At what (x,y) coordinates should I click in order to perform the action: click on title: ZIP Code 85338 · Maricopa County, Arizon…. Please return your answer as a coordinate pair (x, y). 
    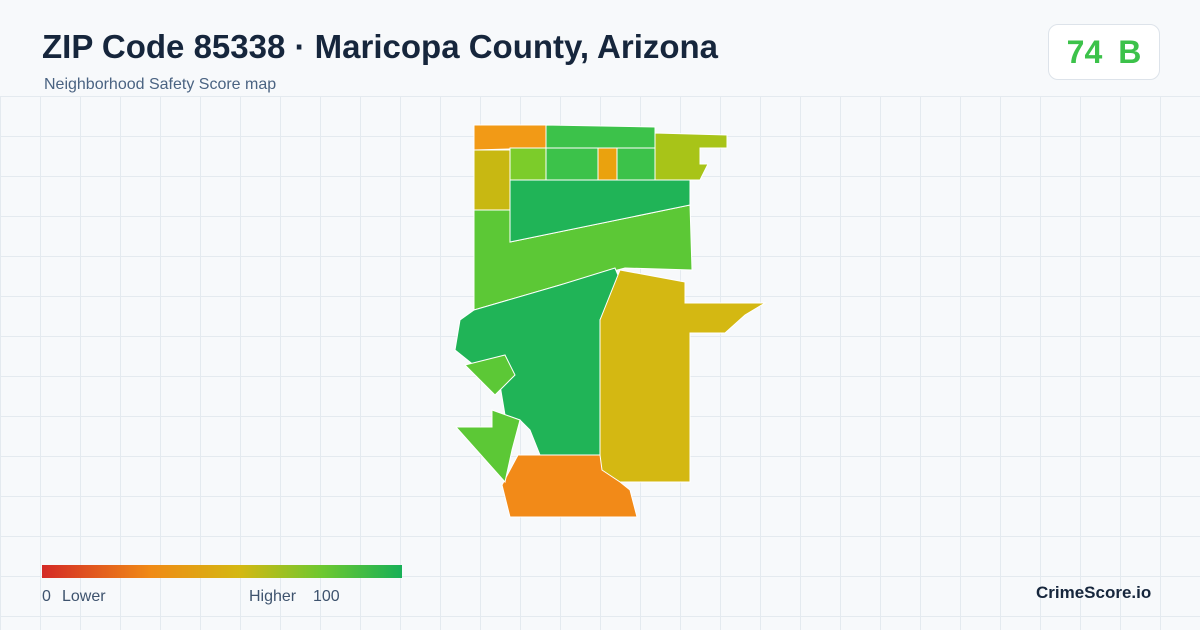
    Looking at the image, I should click on (380, 46).